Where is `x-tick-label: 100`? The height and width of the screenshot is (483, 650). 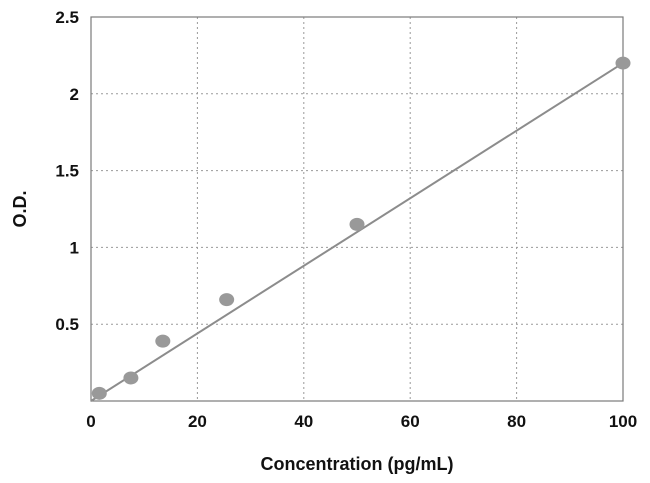 x-tick-label: 100 is located at coordinates (623, 421).